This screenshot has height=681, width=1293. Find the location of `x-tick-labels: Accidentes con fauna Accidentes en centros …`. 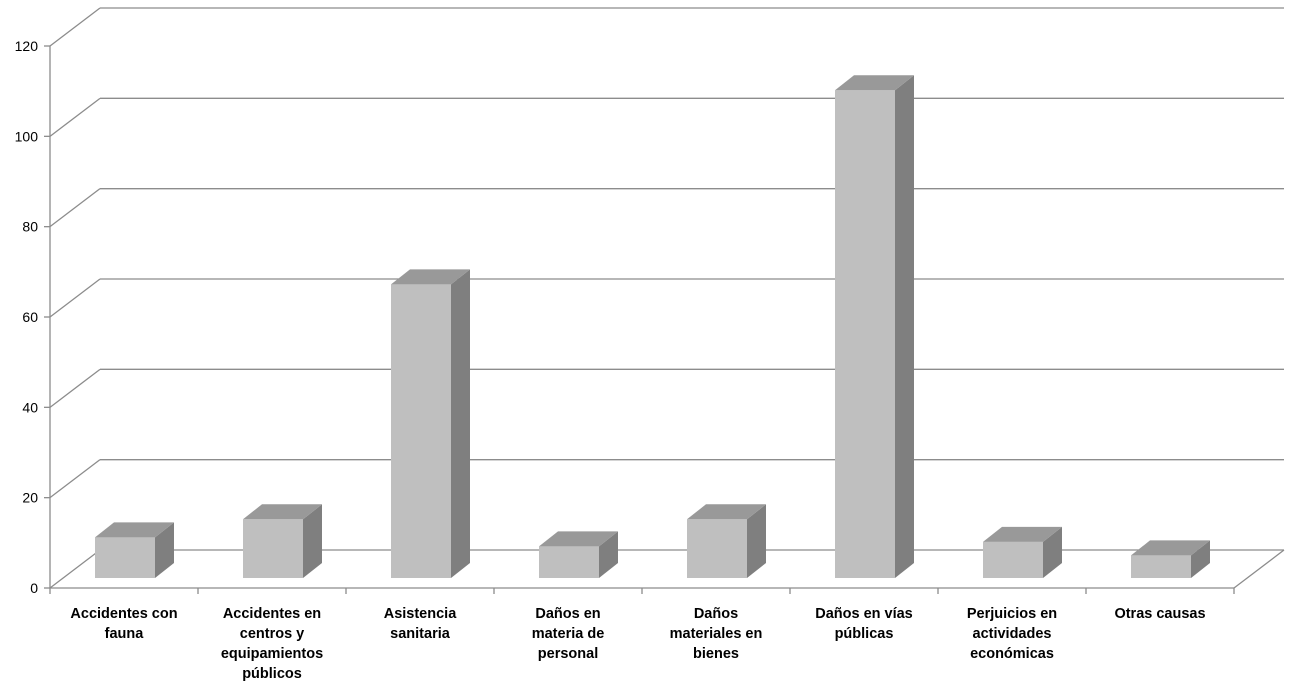

x-tick-labels: Accidentes con fauna Accidentes en centros … is located at coordinates (637, 643).